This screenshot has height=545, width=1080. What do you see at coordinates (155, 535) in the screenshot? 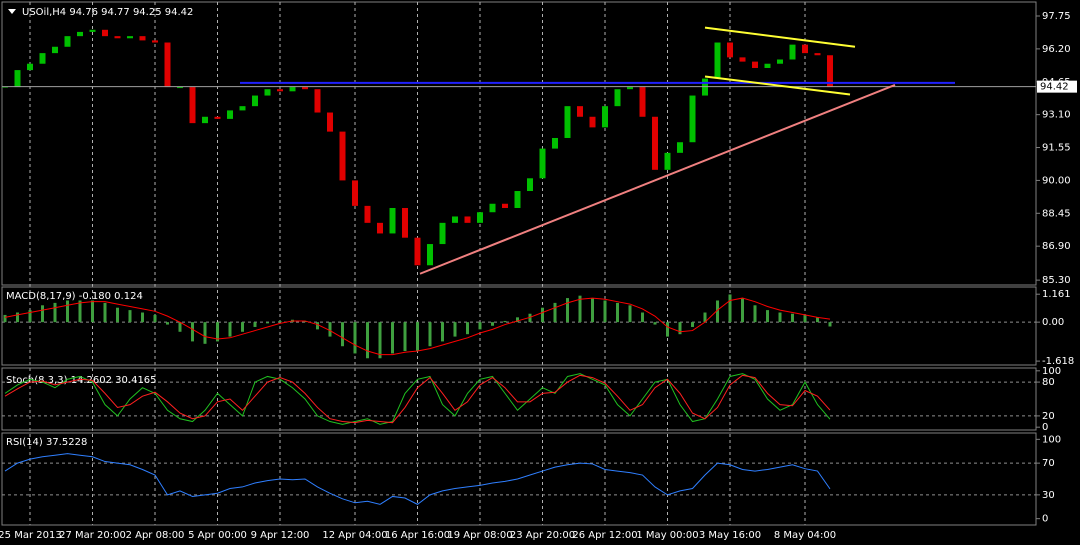
I see `x-tick-label: 2 Apr 08:00` at bounding box center [155, 535].